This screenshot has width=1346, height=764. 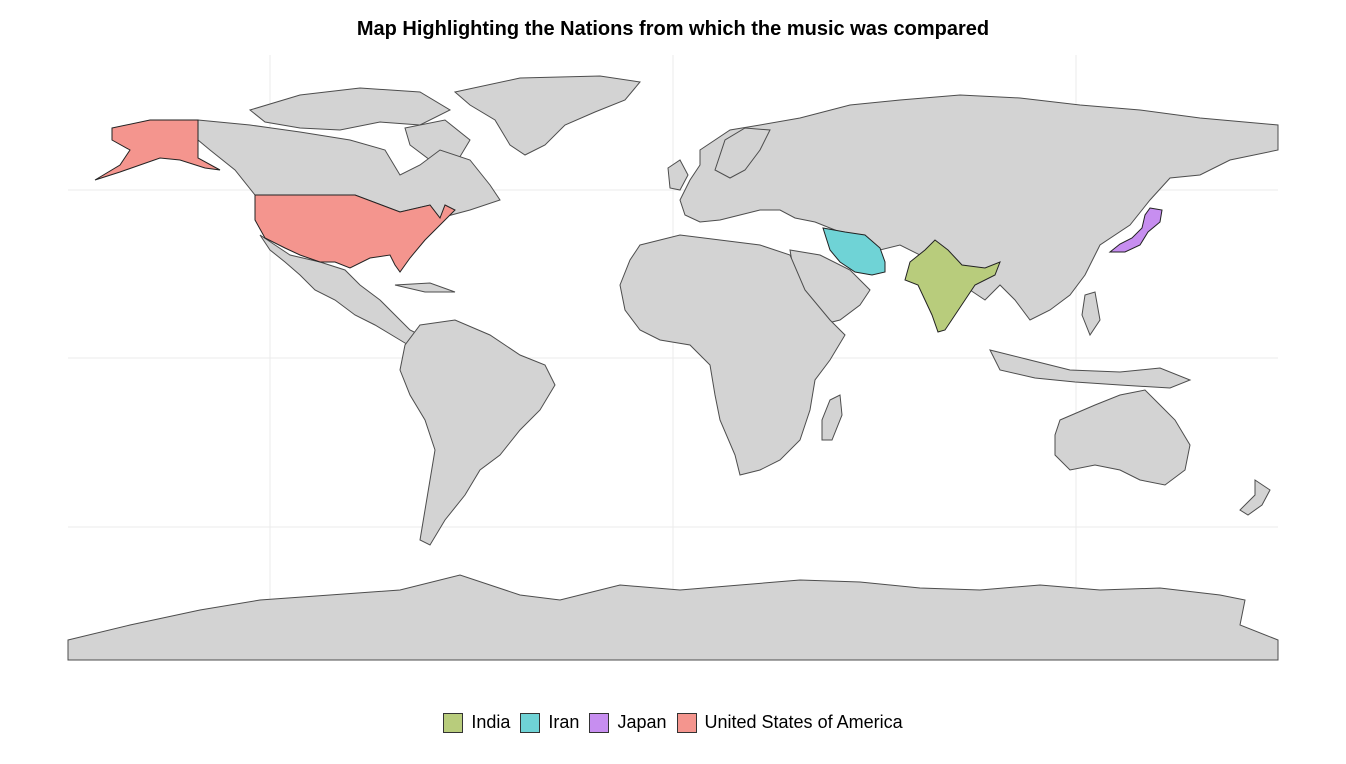 I want to click on uk-shape, so click(x=678, y=175).